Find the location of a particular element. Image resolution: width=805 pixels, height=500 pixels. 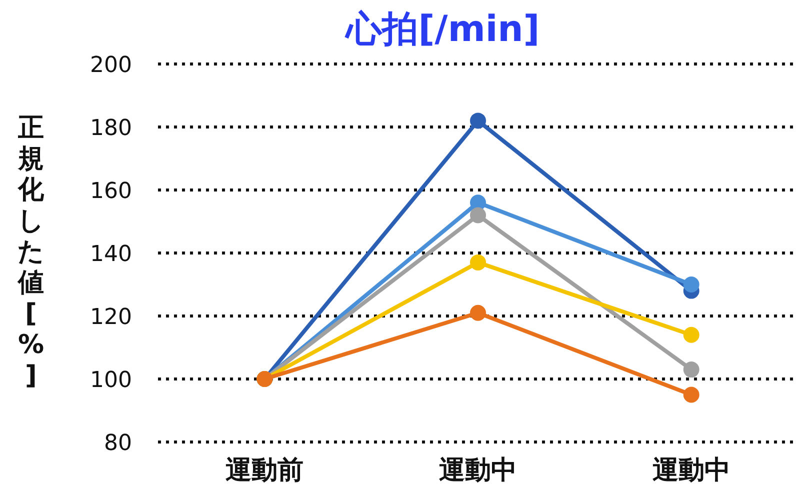

x-tick-label: 運動前 is located at coordinates (265, 470).